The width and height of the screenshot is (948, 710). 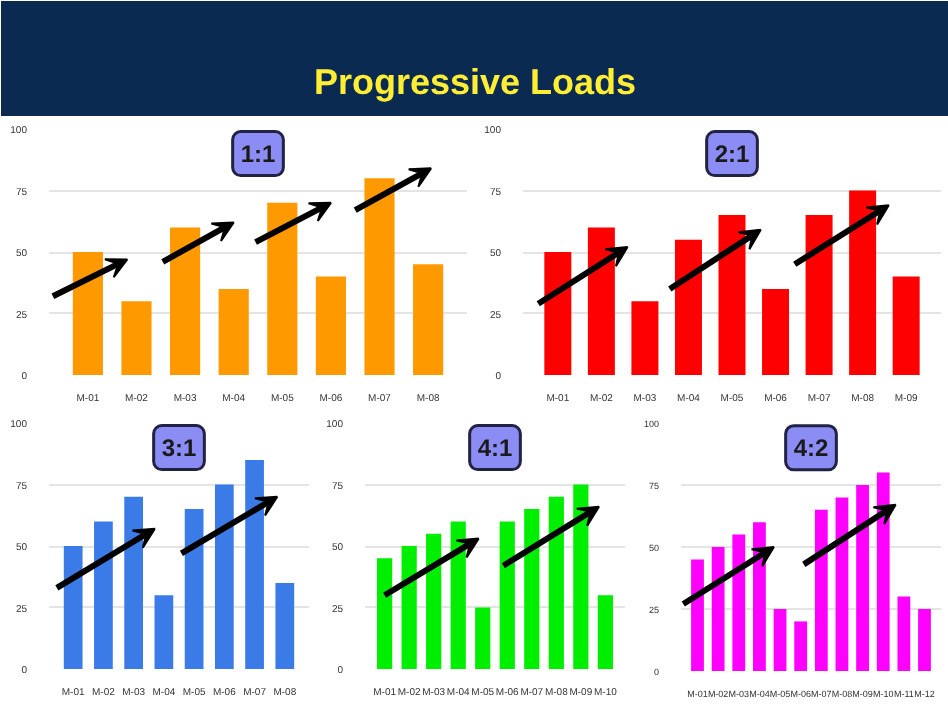 I want to click on chart-title: 3:1, so click(x=179, y=447).